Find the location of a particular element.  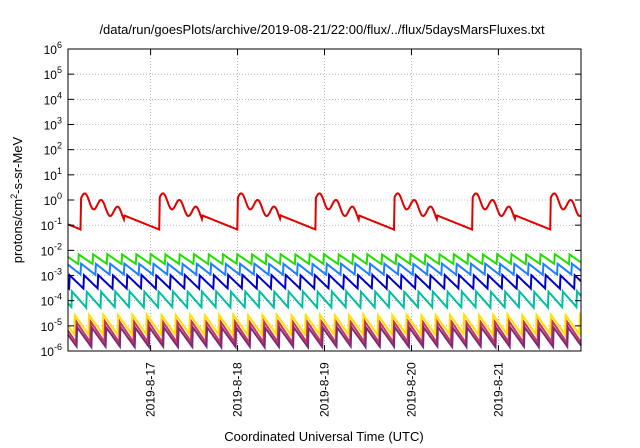

y-tick-label-exp: 6 is located at coordinates (59, 45).